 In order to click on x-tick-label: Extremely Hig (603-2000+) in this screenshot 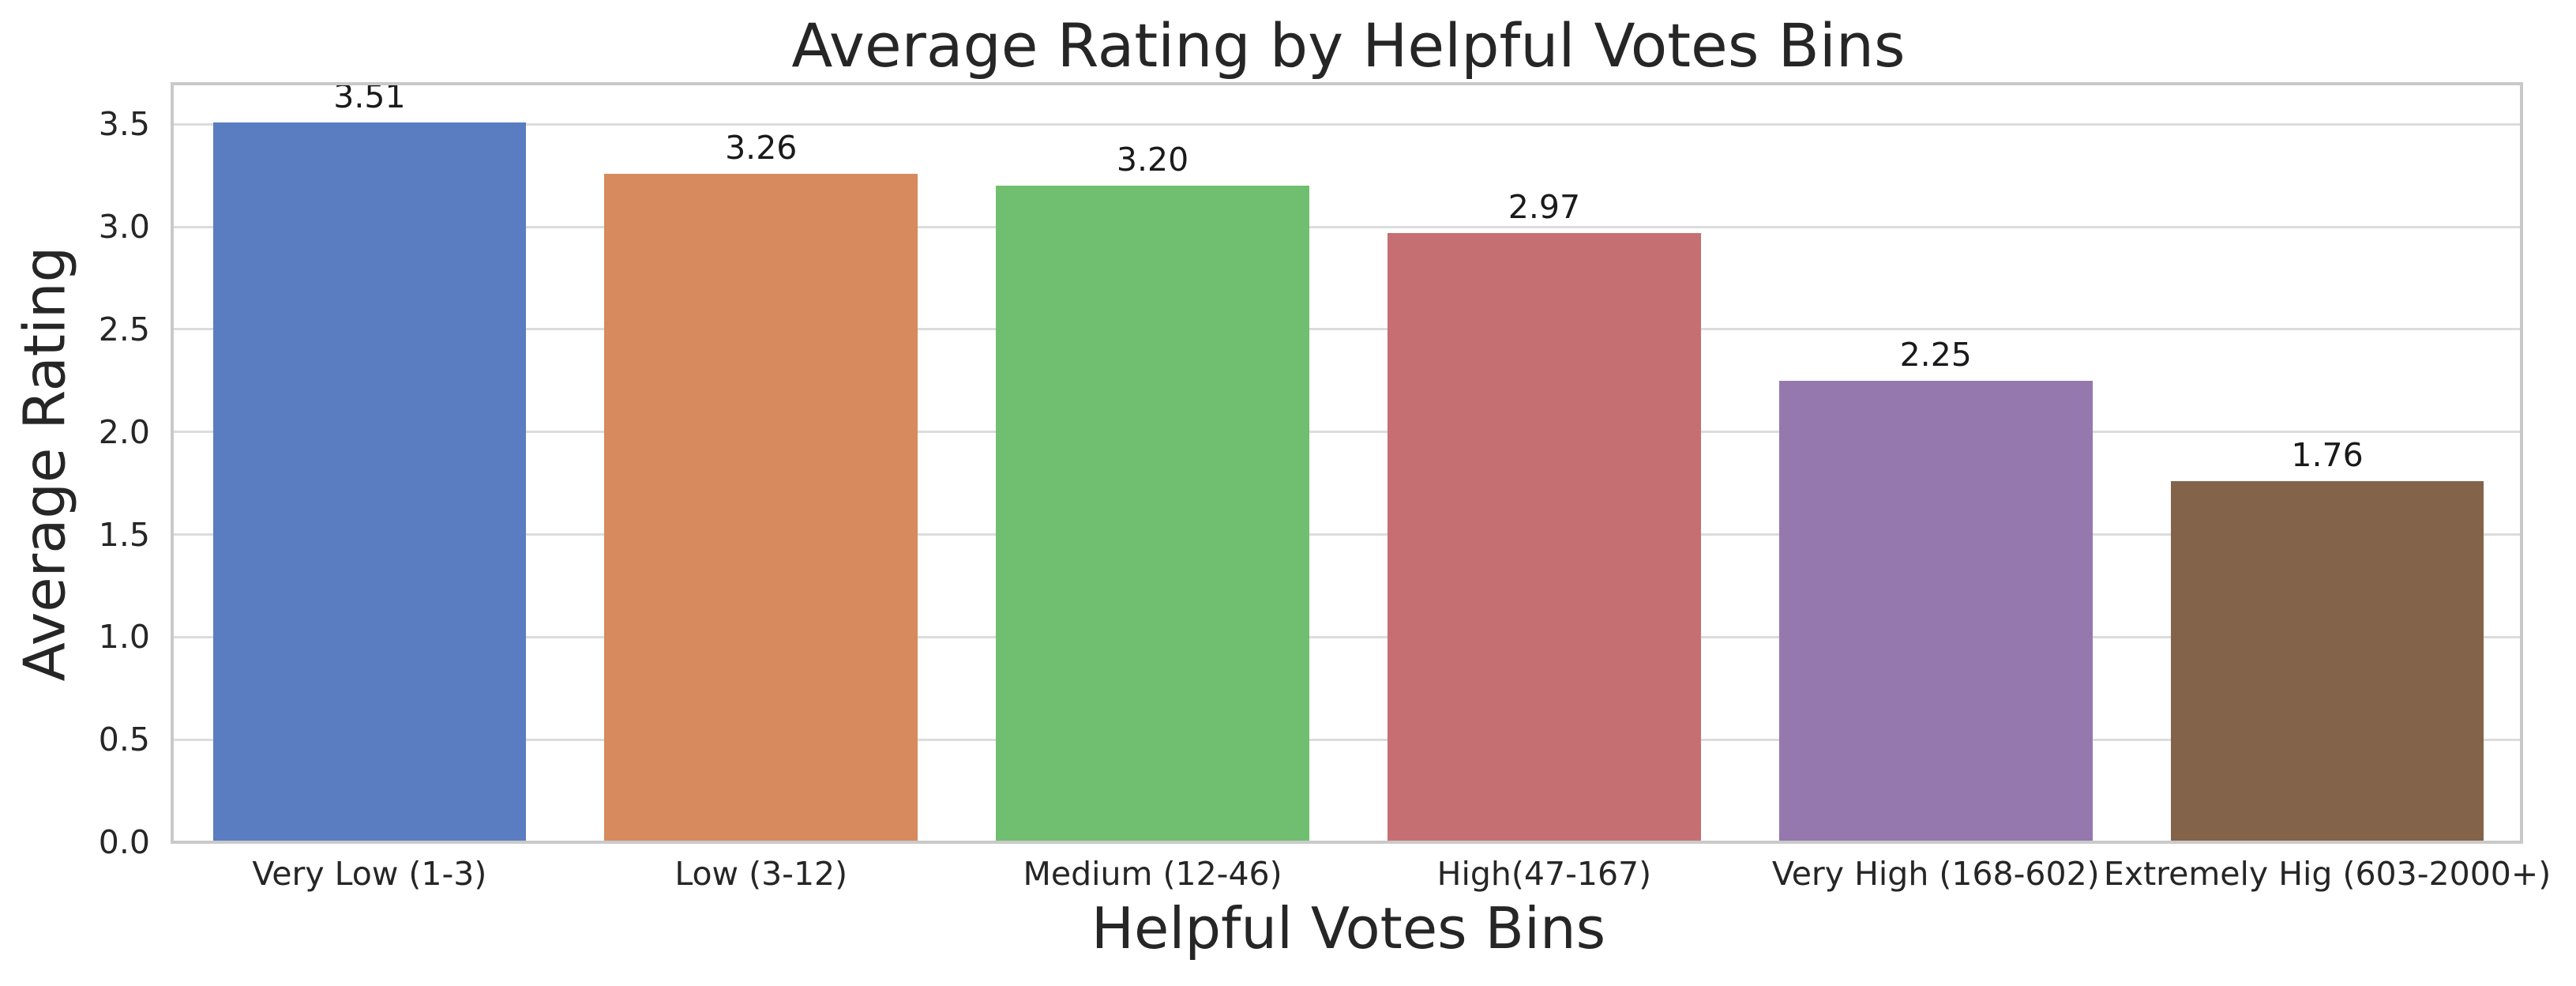, I will do `click(2327, 874)`.